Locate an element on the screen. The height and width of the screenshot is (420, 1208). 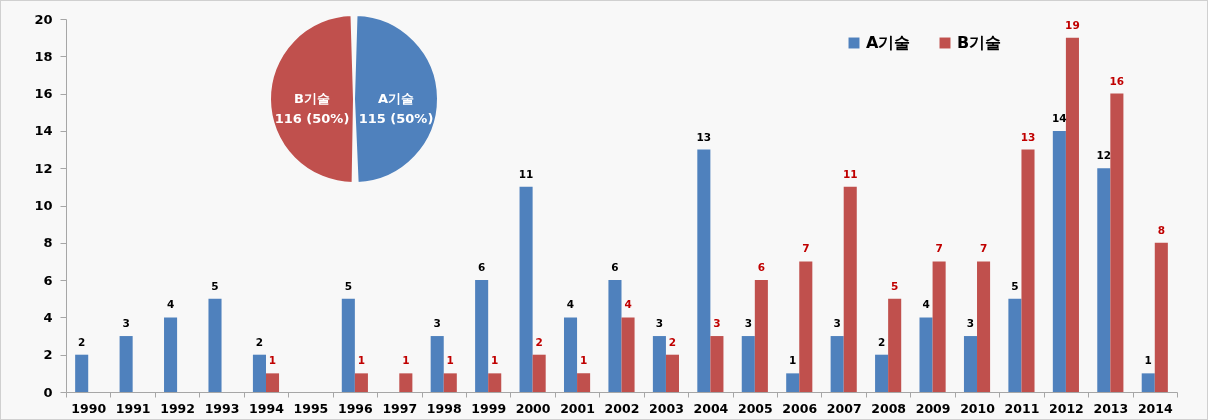
data-label: 115 (50%) is located at coordinates (396, 118).